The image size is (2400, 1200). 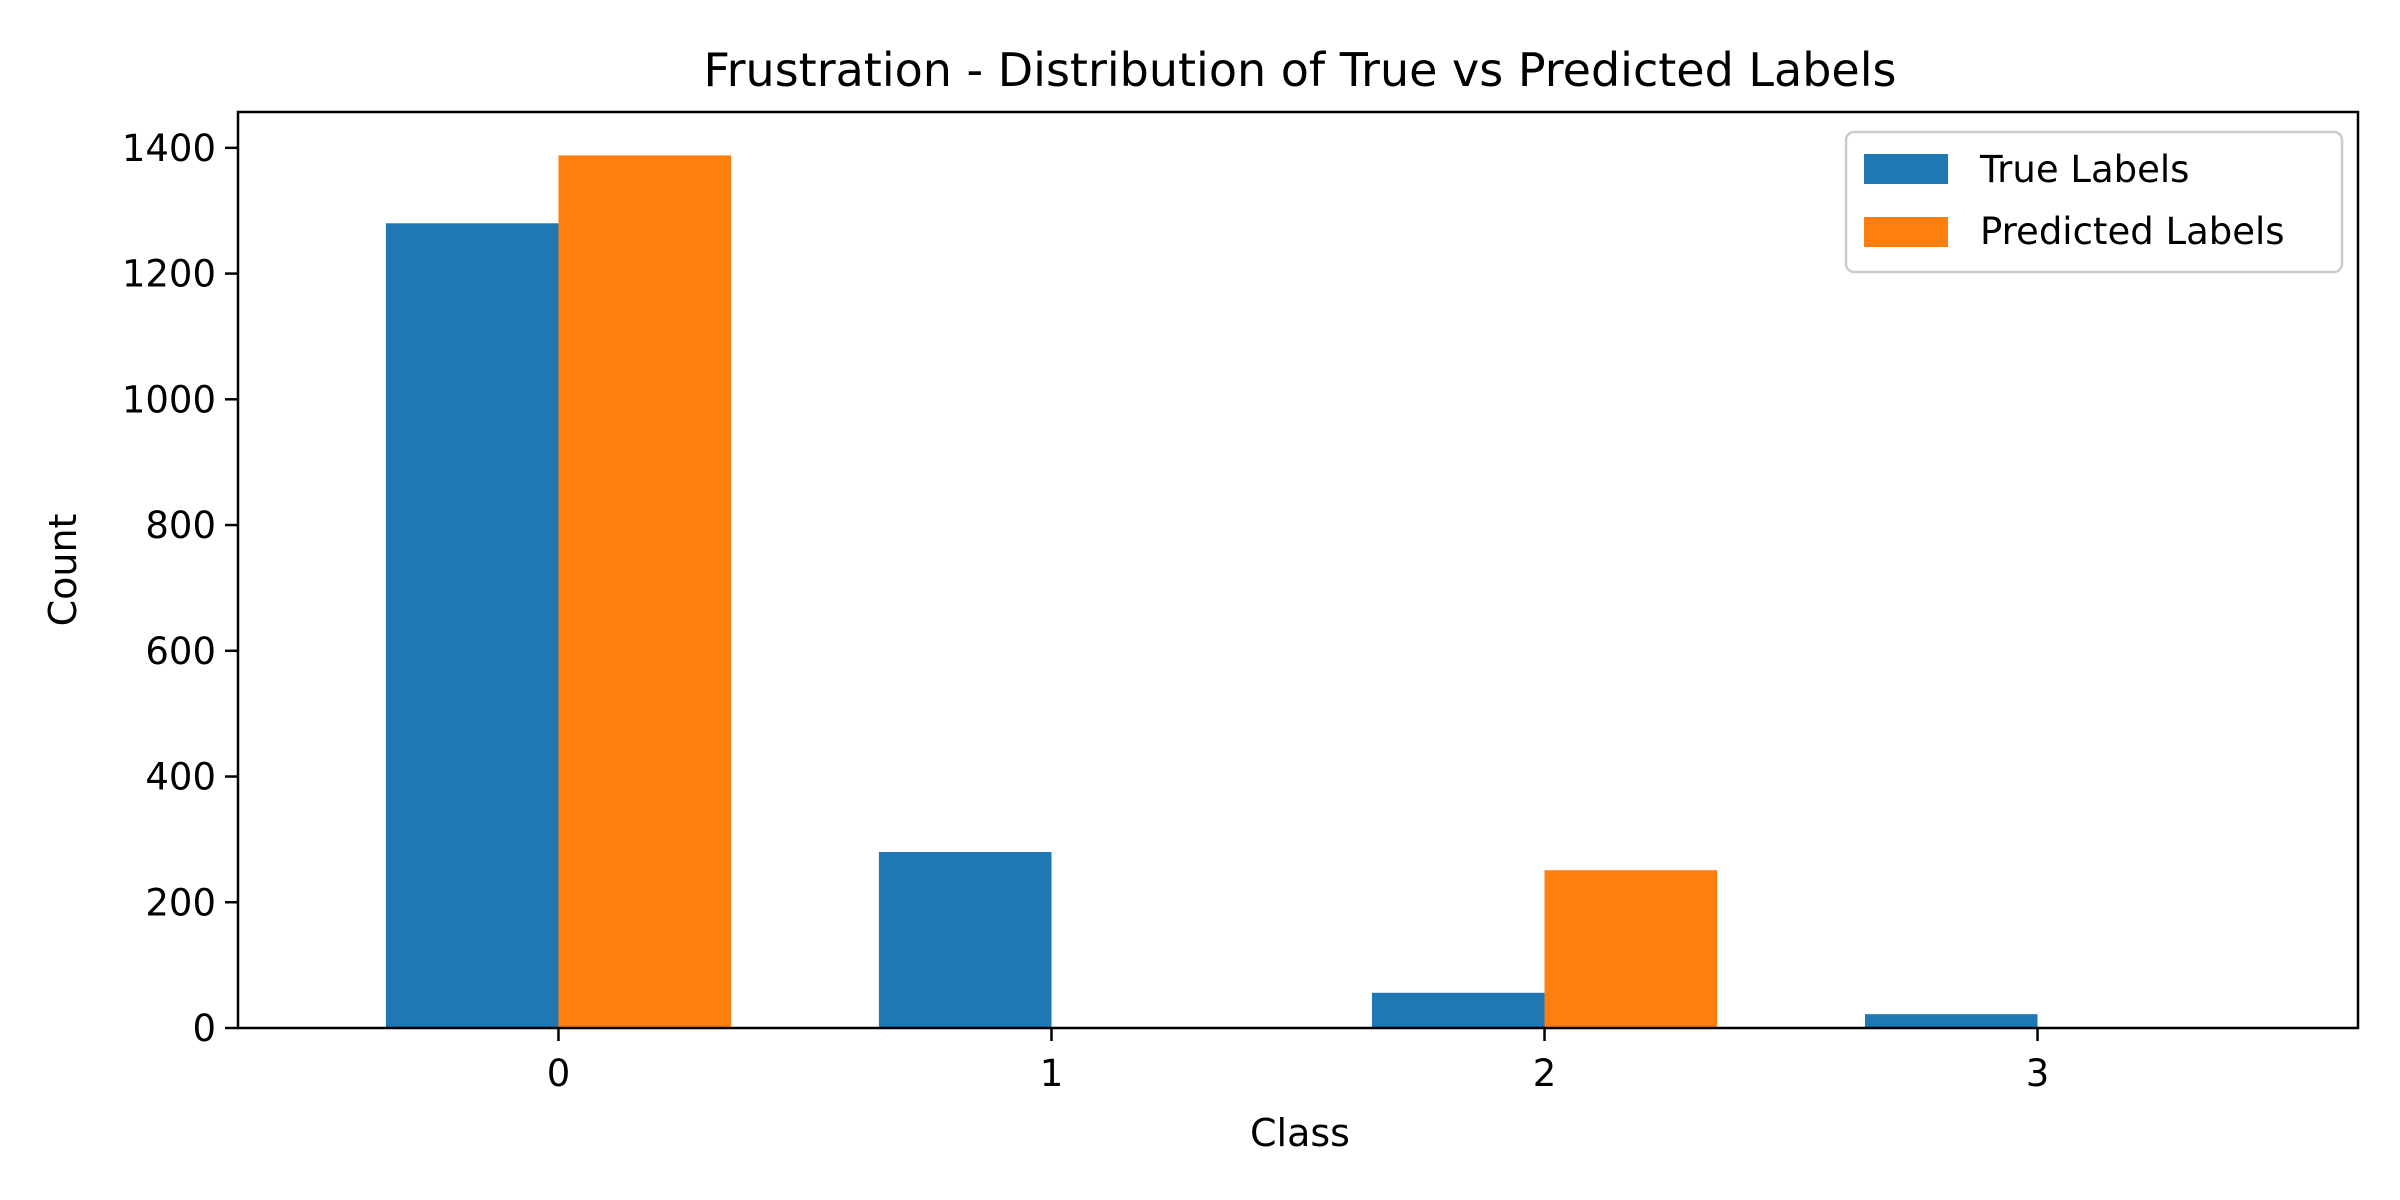 I want to click on y-tick-label: 1200, so click(x=169, y=274).